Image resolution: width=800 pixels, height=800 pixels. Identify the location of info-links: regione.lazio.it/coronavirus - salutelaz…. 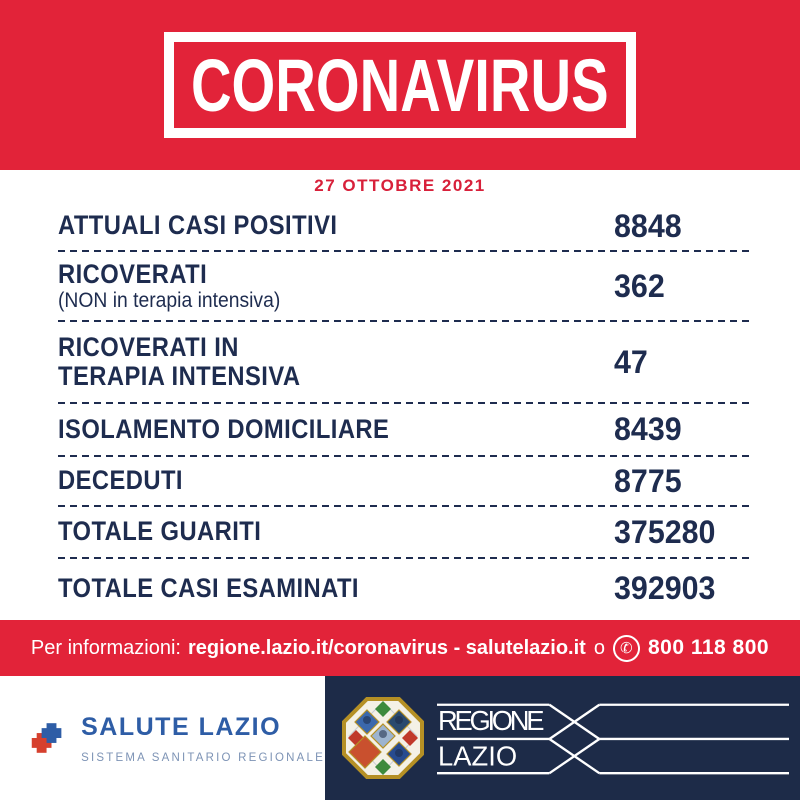
(386, 647).